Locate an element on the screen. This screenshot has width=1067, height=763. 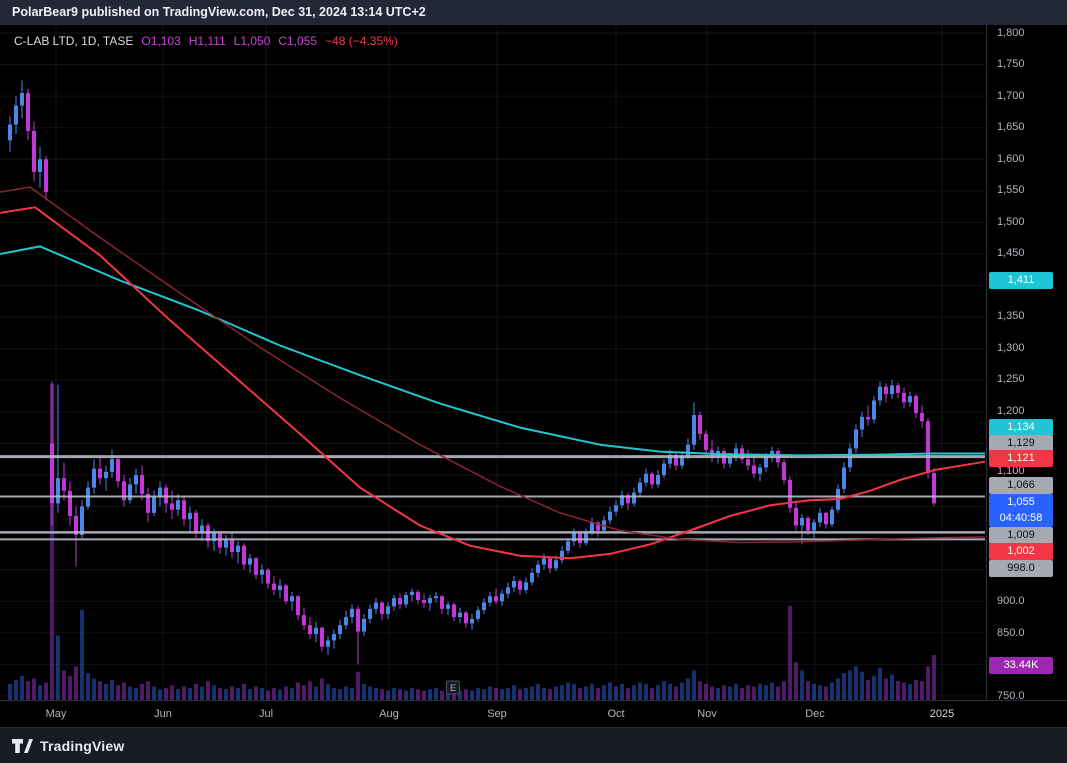
symbol-title: C-LAB LTD, 1D, TASE is located at coordinates (74, 41).